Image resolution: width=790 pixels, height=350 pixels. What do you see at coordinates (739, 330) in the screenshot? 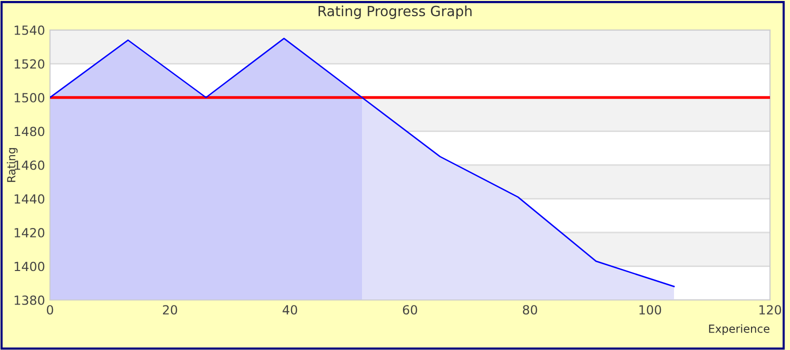
I see `x-axis-title: Experience` at bounding box center [739, 330].